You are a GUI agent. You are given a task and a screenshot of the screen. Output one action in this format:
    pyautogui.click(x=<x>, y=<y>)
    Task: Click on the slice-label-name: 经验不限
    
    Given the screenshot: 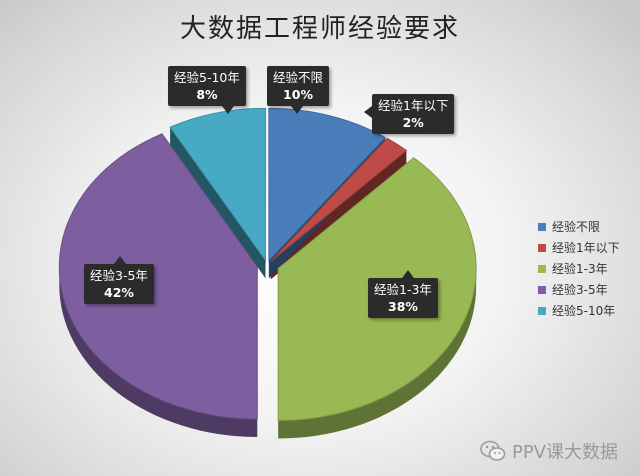 What is the action you would take?
    pyautogui.click(x=298, y=77)
    